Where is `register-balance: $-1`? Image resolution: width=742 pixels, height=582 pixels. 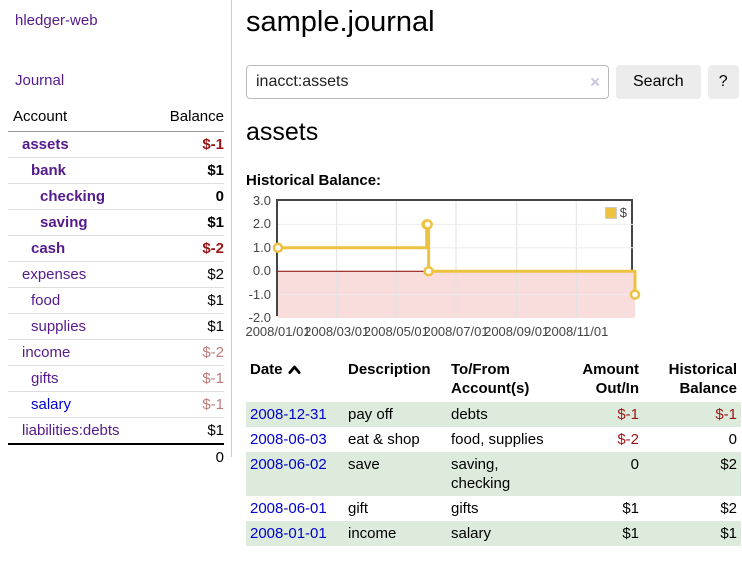 register-balance: $-1 is located at coordinates (726, 414).